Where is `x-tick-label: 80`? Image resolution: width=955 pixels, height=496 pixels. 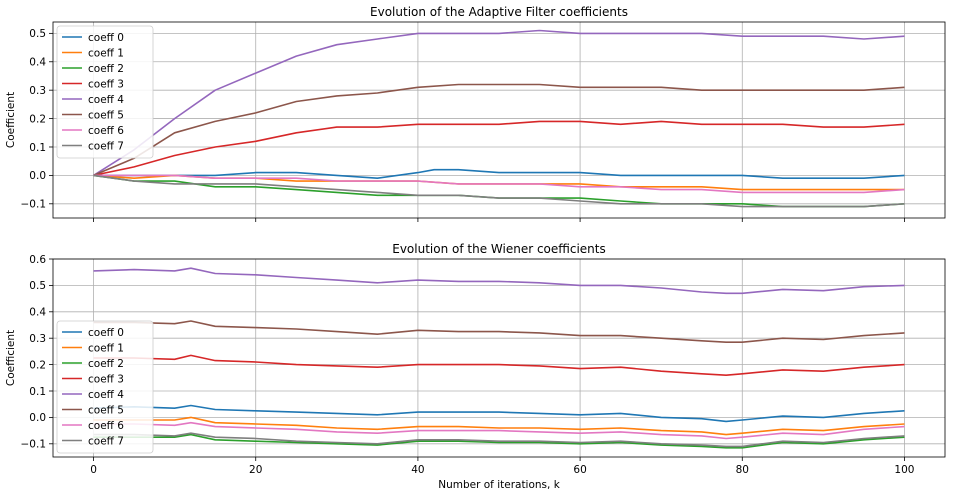
x-tick-label: 80 is located at coordinates (742, 470).